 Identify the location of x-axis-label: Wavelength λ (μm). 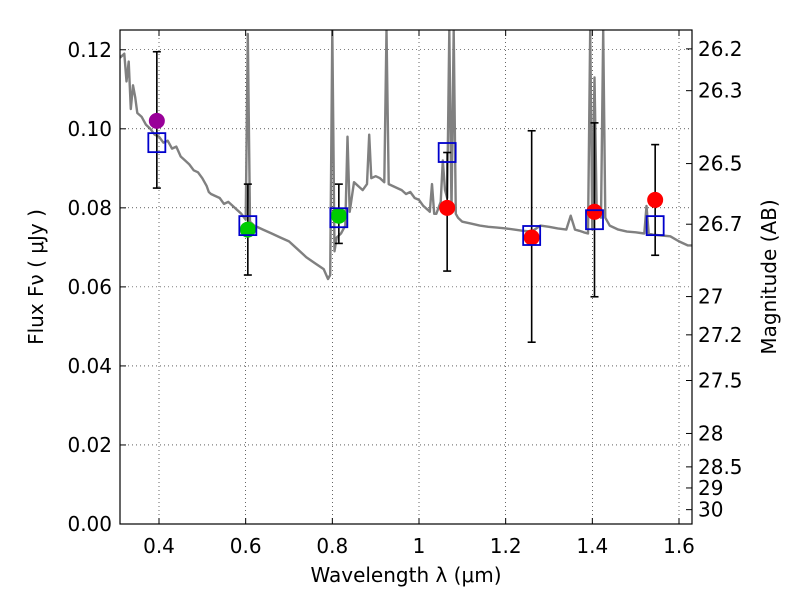
(405, 575).